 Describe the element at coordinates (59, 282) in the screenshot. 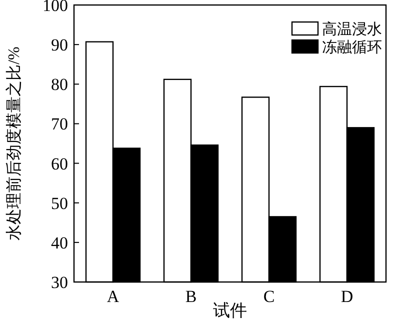

I see `y-tick-label: 30` at that location.